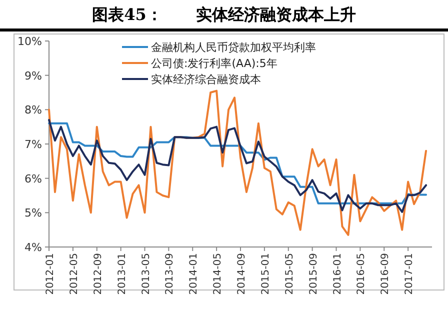  Describe the element at coordinates (290, 274) in the screenshot. I see `x-tick-label: 2015-05` at that location.